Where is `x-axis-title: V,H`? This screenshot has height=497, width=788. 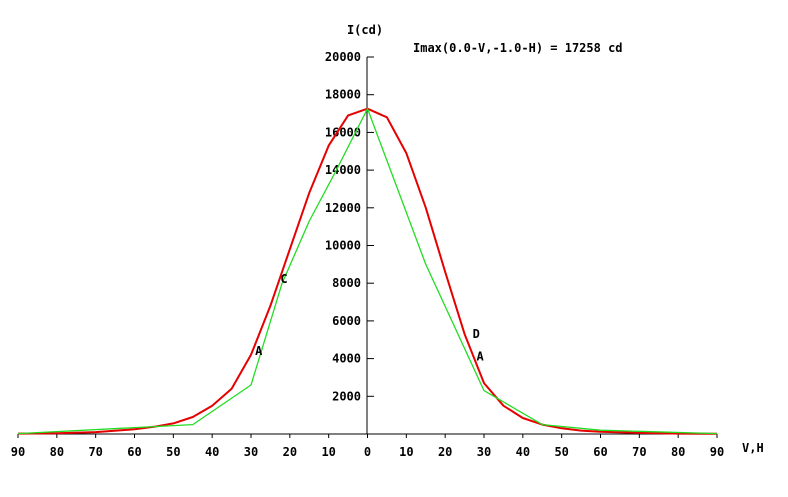
x-axis-title: V,H is located at coordinates (753, 448).